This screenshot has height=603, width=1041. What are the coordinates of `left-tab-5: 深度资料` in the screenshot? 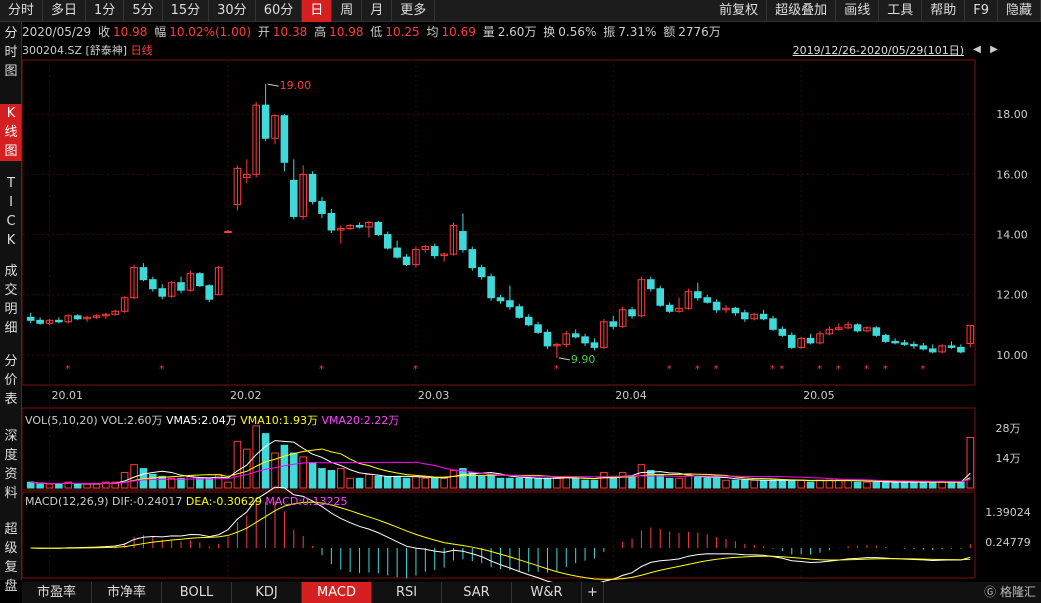 It's located at (11, 465).